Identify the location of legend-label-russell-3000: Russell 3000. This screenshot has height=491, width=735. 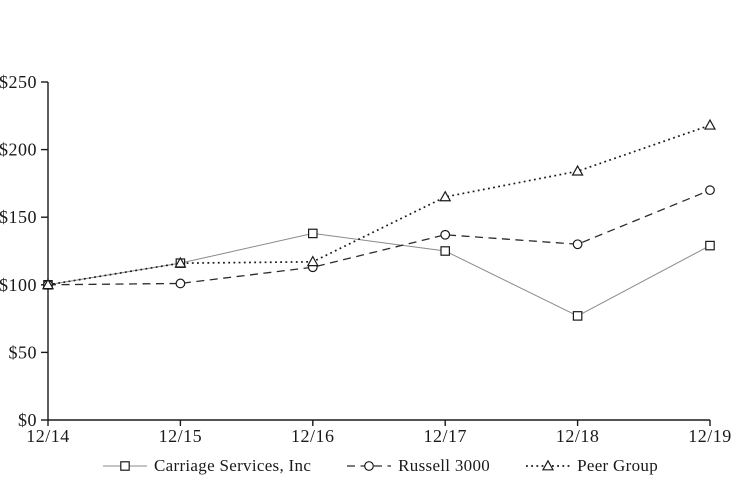
(444, 465).